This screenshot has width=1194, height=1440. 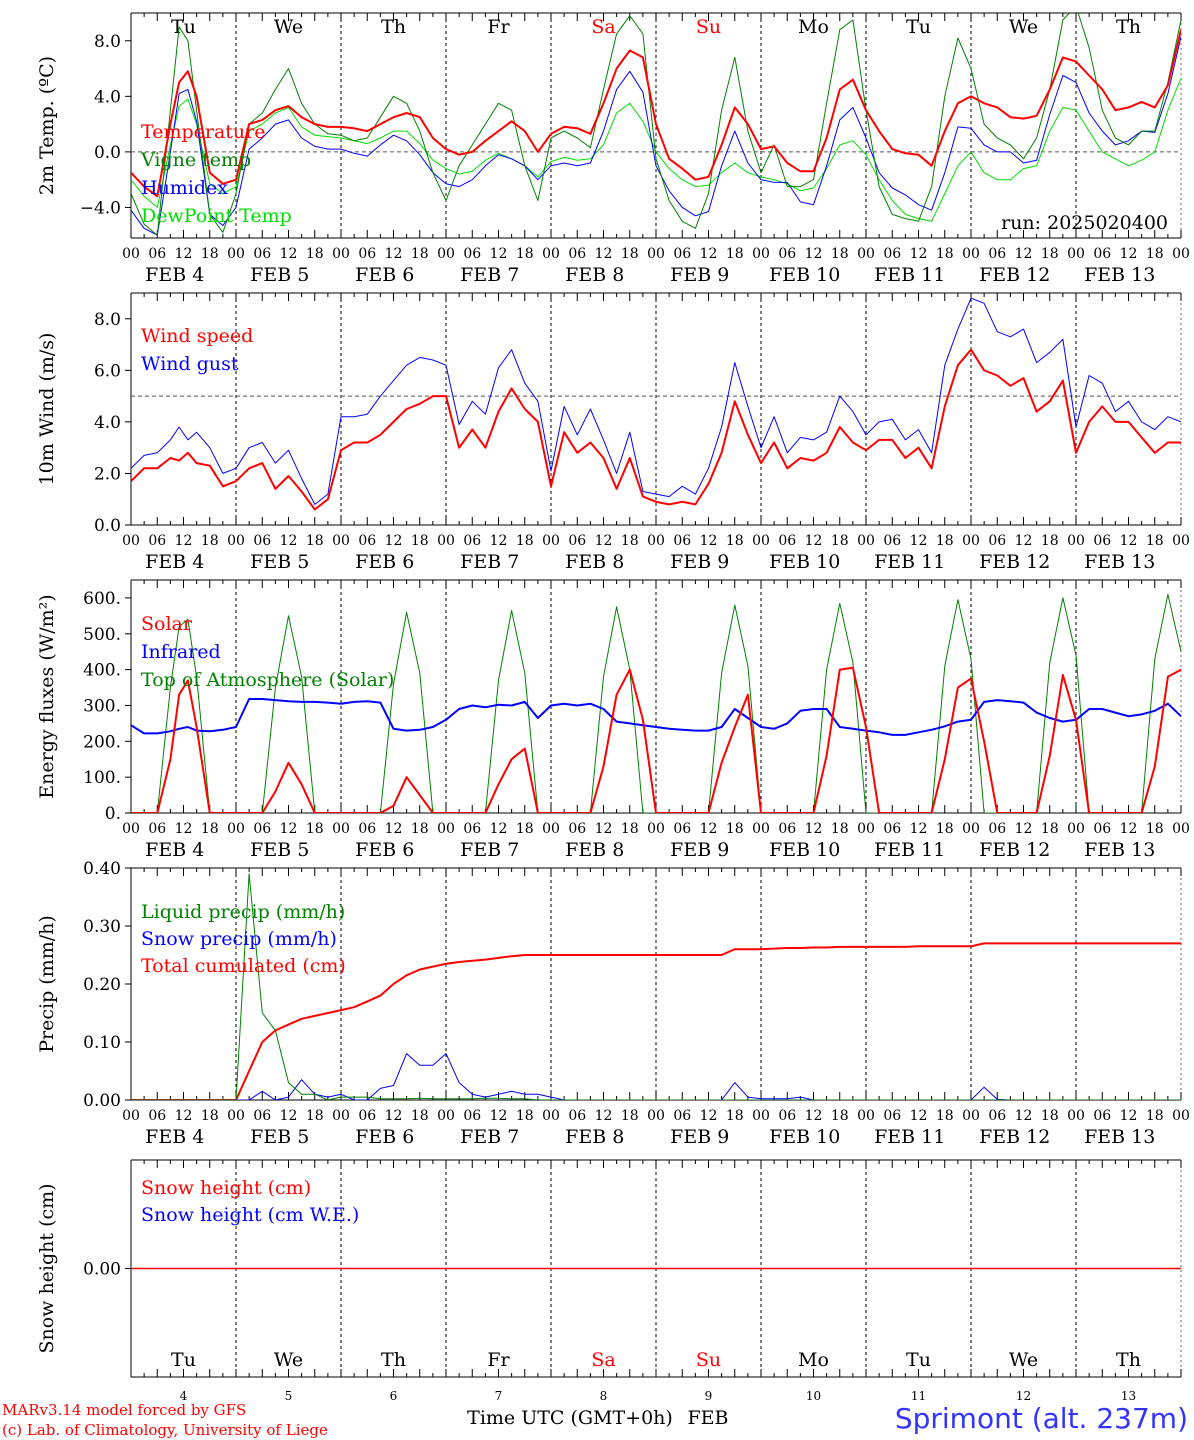 What do you see at coordinates (1023, 27) in the screenshot?
I see `day-label: We` at bounding box center [1023, 27].